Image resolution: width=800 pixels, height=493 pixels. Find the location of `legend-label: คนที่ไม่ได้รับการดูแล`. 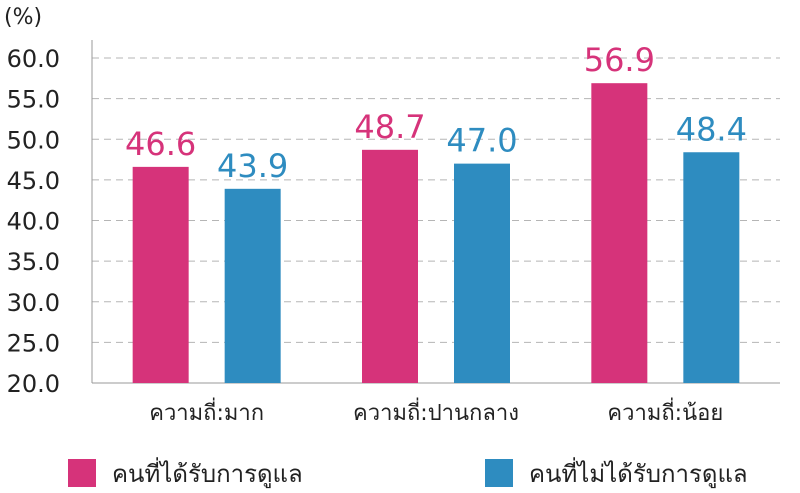

legend-label: คนที่ไม่ได้รับการดูแล is located at coordinates (638, 473).